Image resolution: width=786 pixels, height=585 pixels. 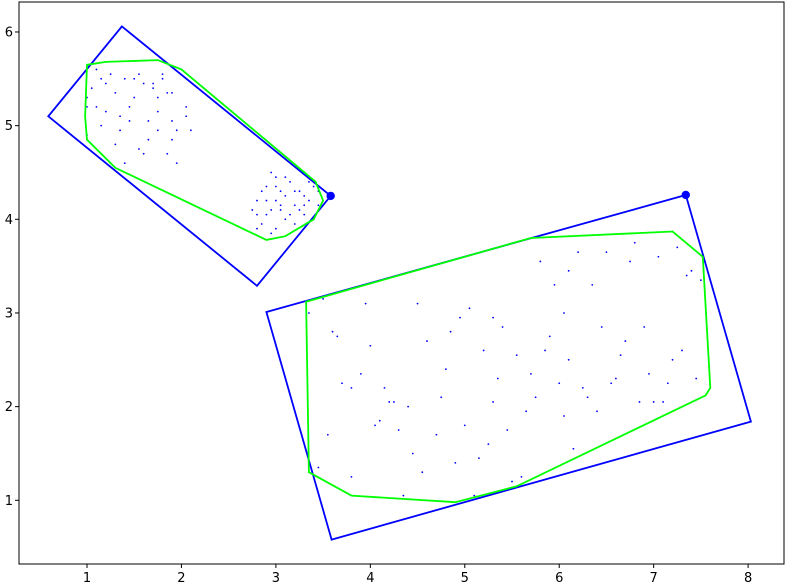 I want to click on x-tick-label: 2, so click(x=181, y=578).